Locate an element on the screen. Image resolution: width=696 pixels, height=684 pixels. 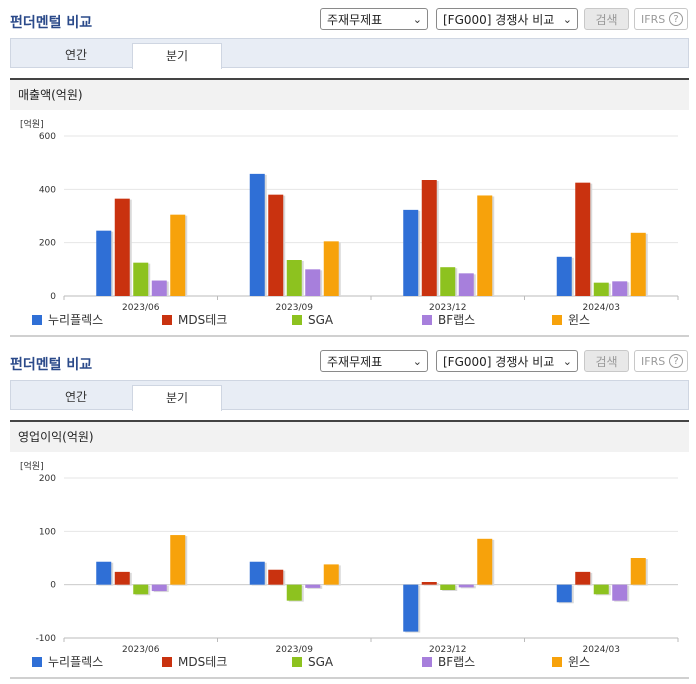
metric-header: 영업이익(억원) is located at coordinates (349, 437).